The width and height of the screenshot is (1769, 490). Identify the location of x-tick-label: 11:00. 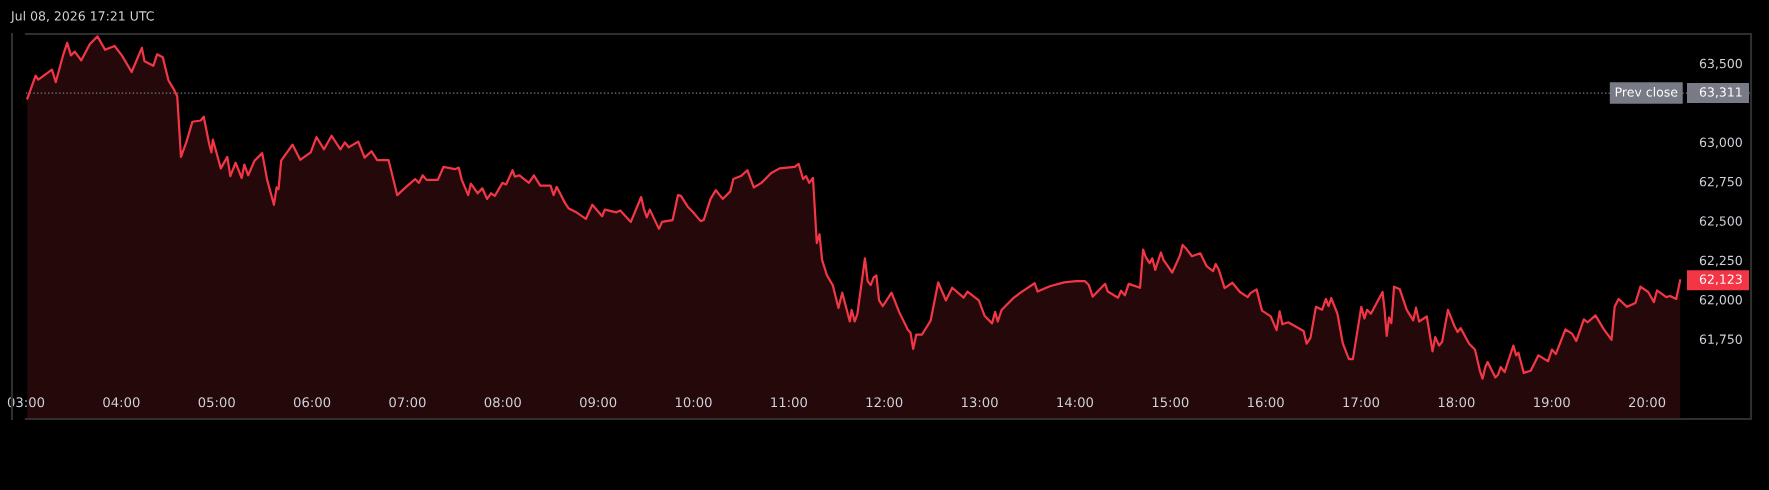
(789, 402).